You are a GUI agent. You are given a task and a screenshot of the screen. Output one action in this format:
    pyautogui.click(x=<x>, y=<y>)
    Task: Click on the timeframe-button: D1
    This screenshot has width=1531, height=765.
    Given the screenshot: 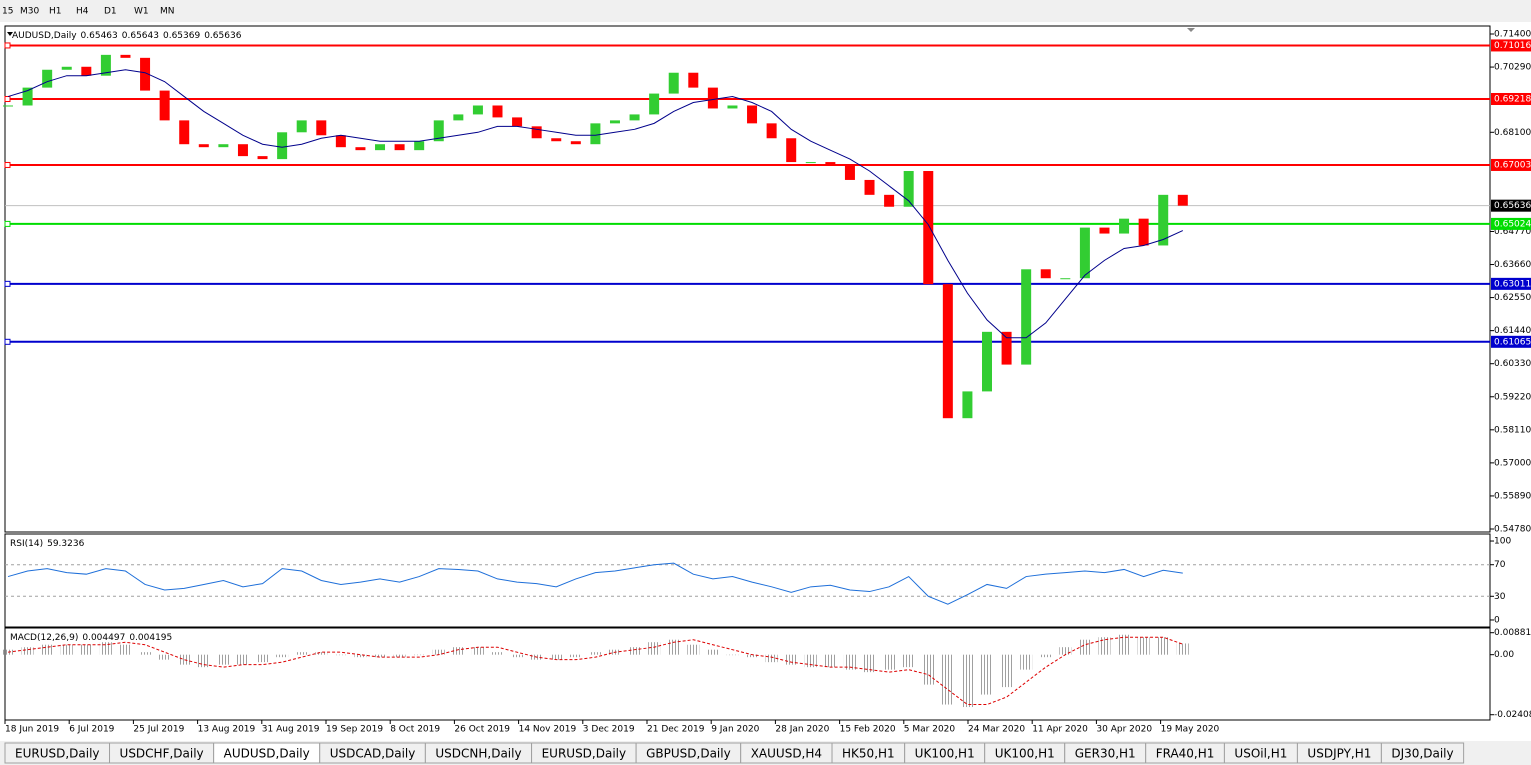 What is the action you would take?
    pyautogui.click(x=110, y=12)
    